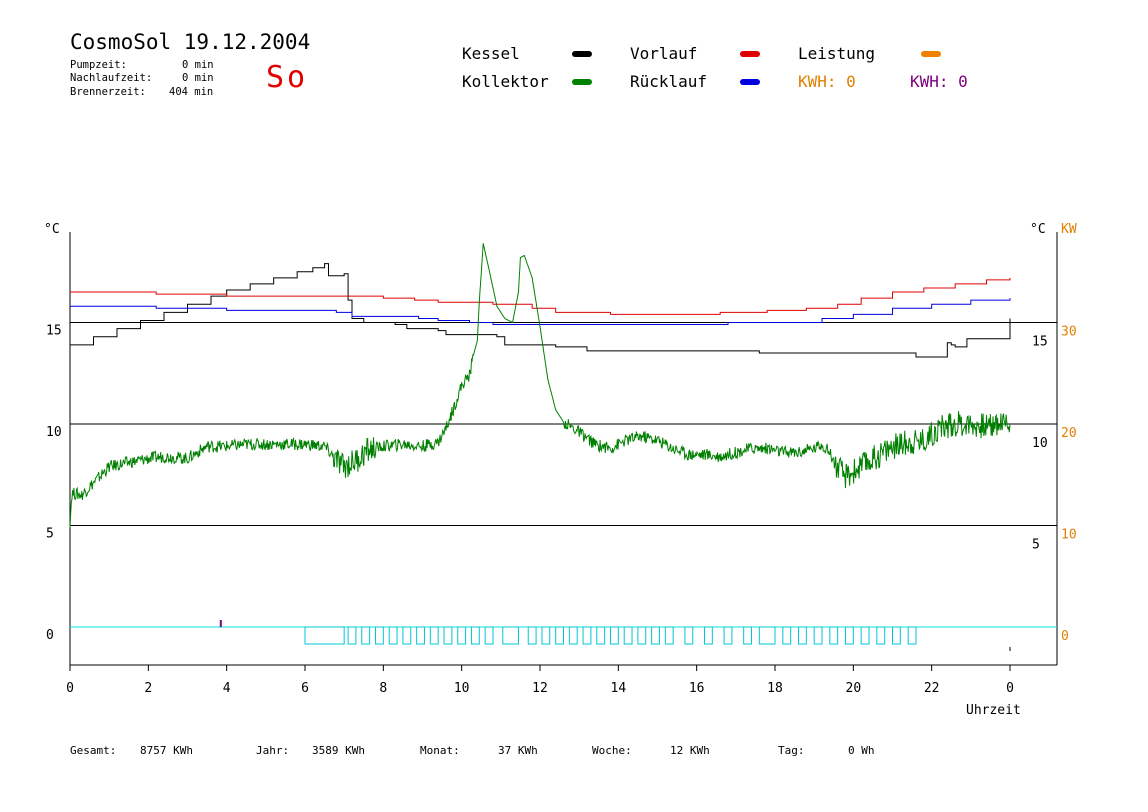  I want to click on brennerzeit-label: Brennerzeit:, so click(108, 92).